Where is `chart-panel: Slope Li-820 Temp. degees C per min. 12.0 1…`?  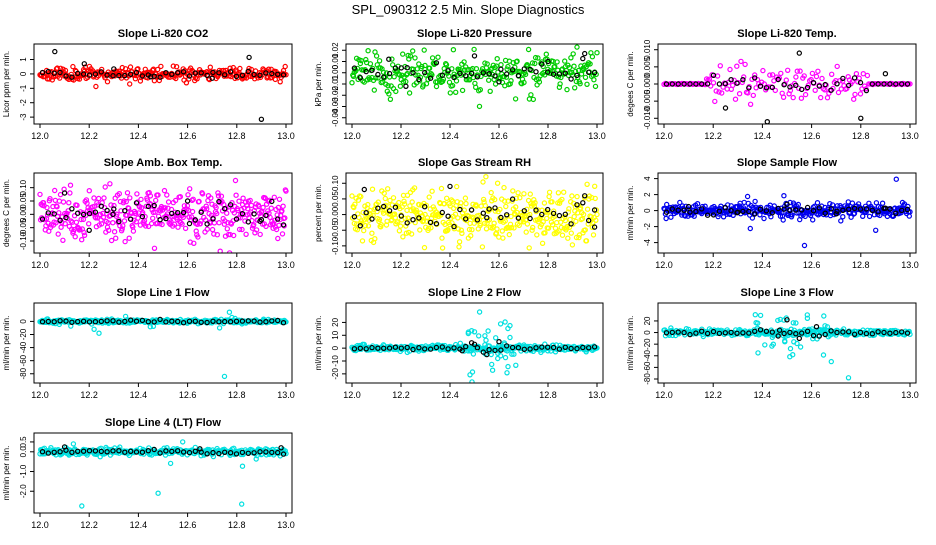
chart-panel: Slope Li-820 Temp. degees C per min. 12.0 1… is located at coordinates (772, 84).